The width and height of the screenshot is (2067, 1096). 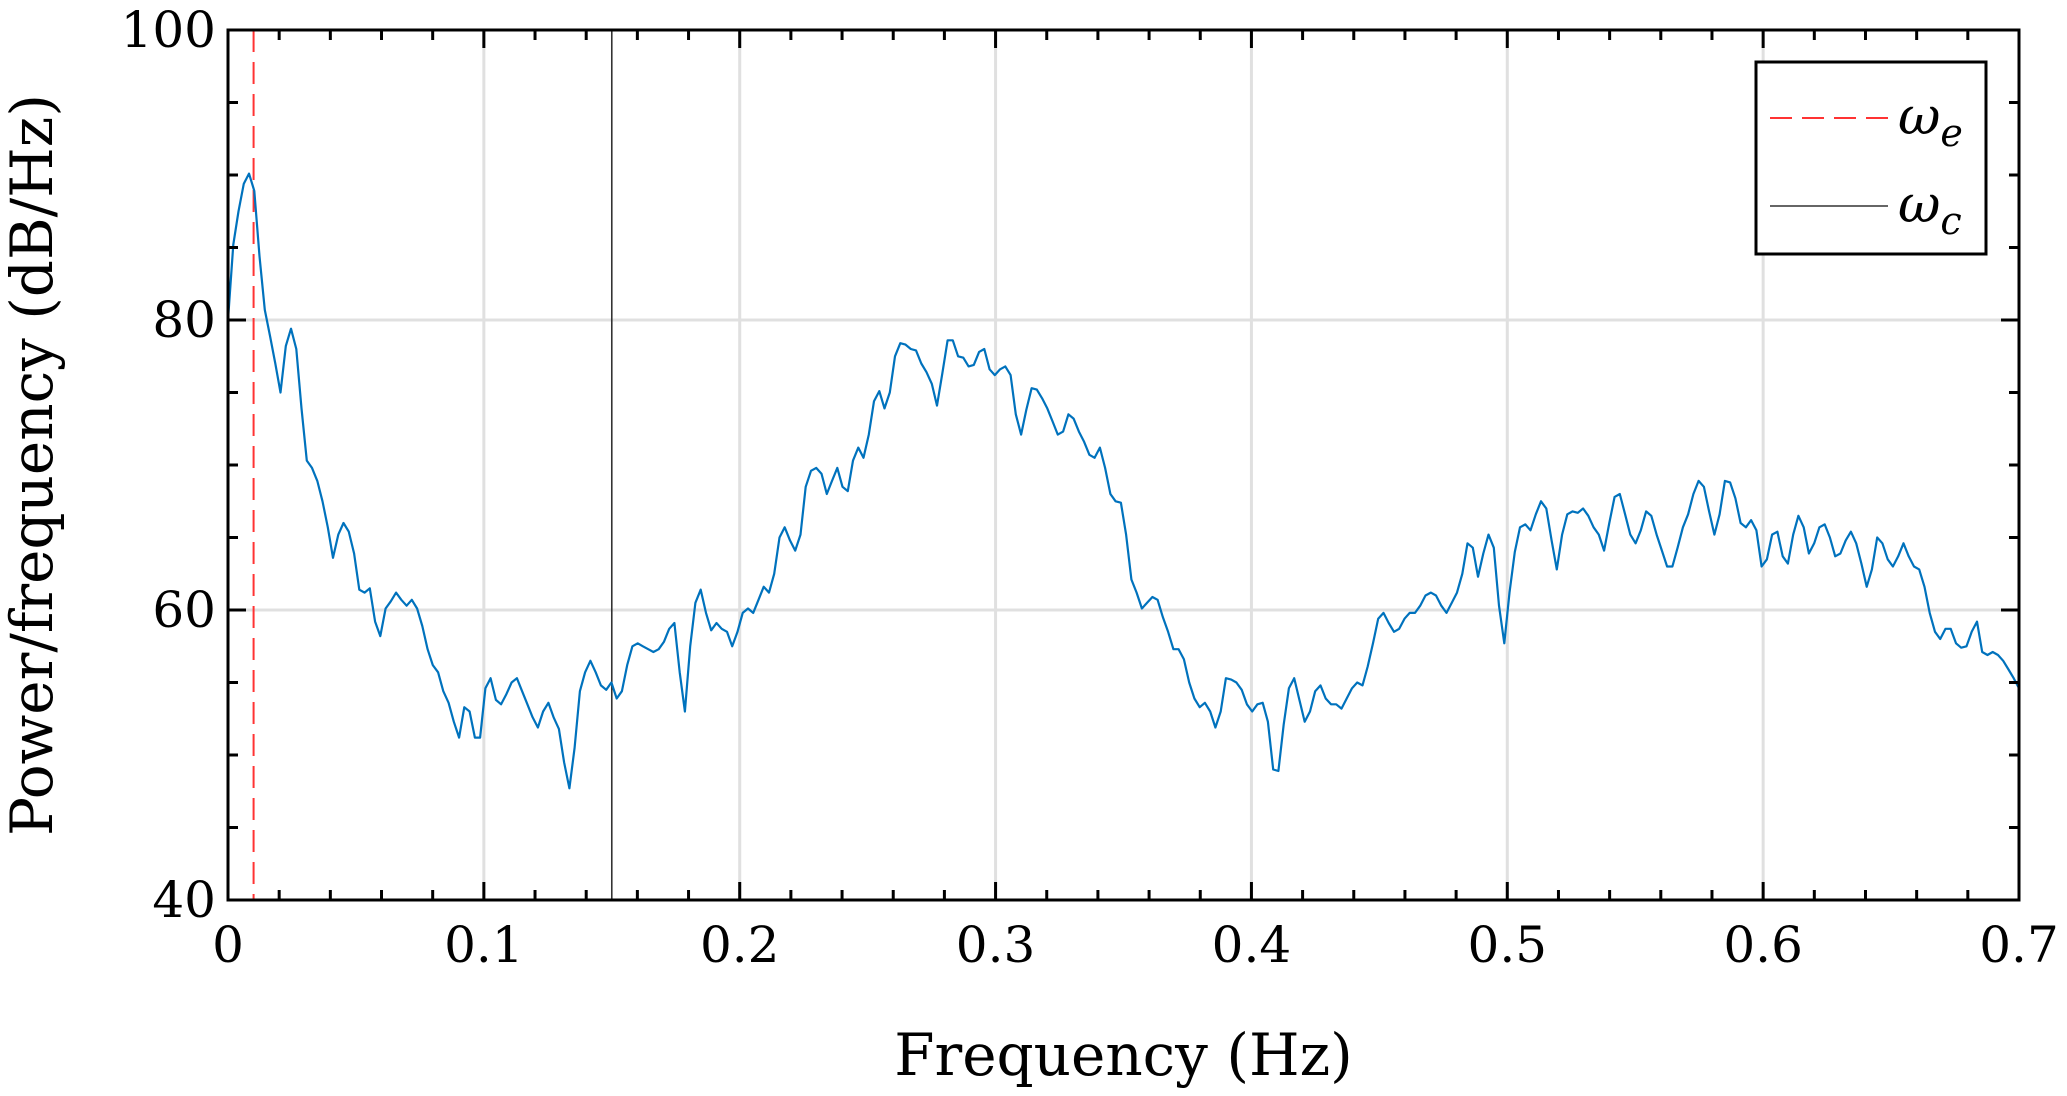 What do you see at coordinates (1763, 945) in the screenshot?
I see `x-tick-label: 0.6` at bounding box center [1763, 945].